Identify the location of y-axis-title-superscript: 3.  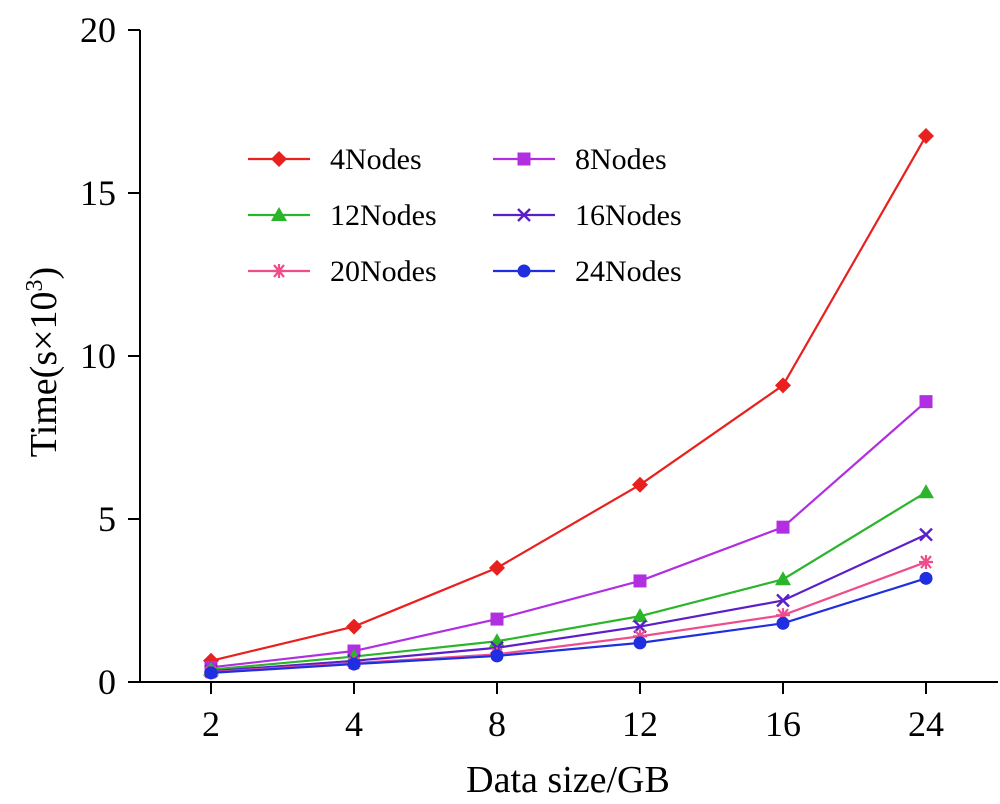
(35, 285).